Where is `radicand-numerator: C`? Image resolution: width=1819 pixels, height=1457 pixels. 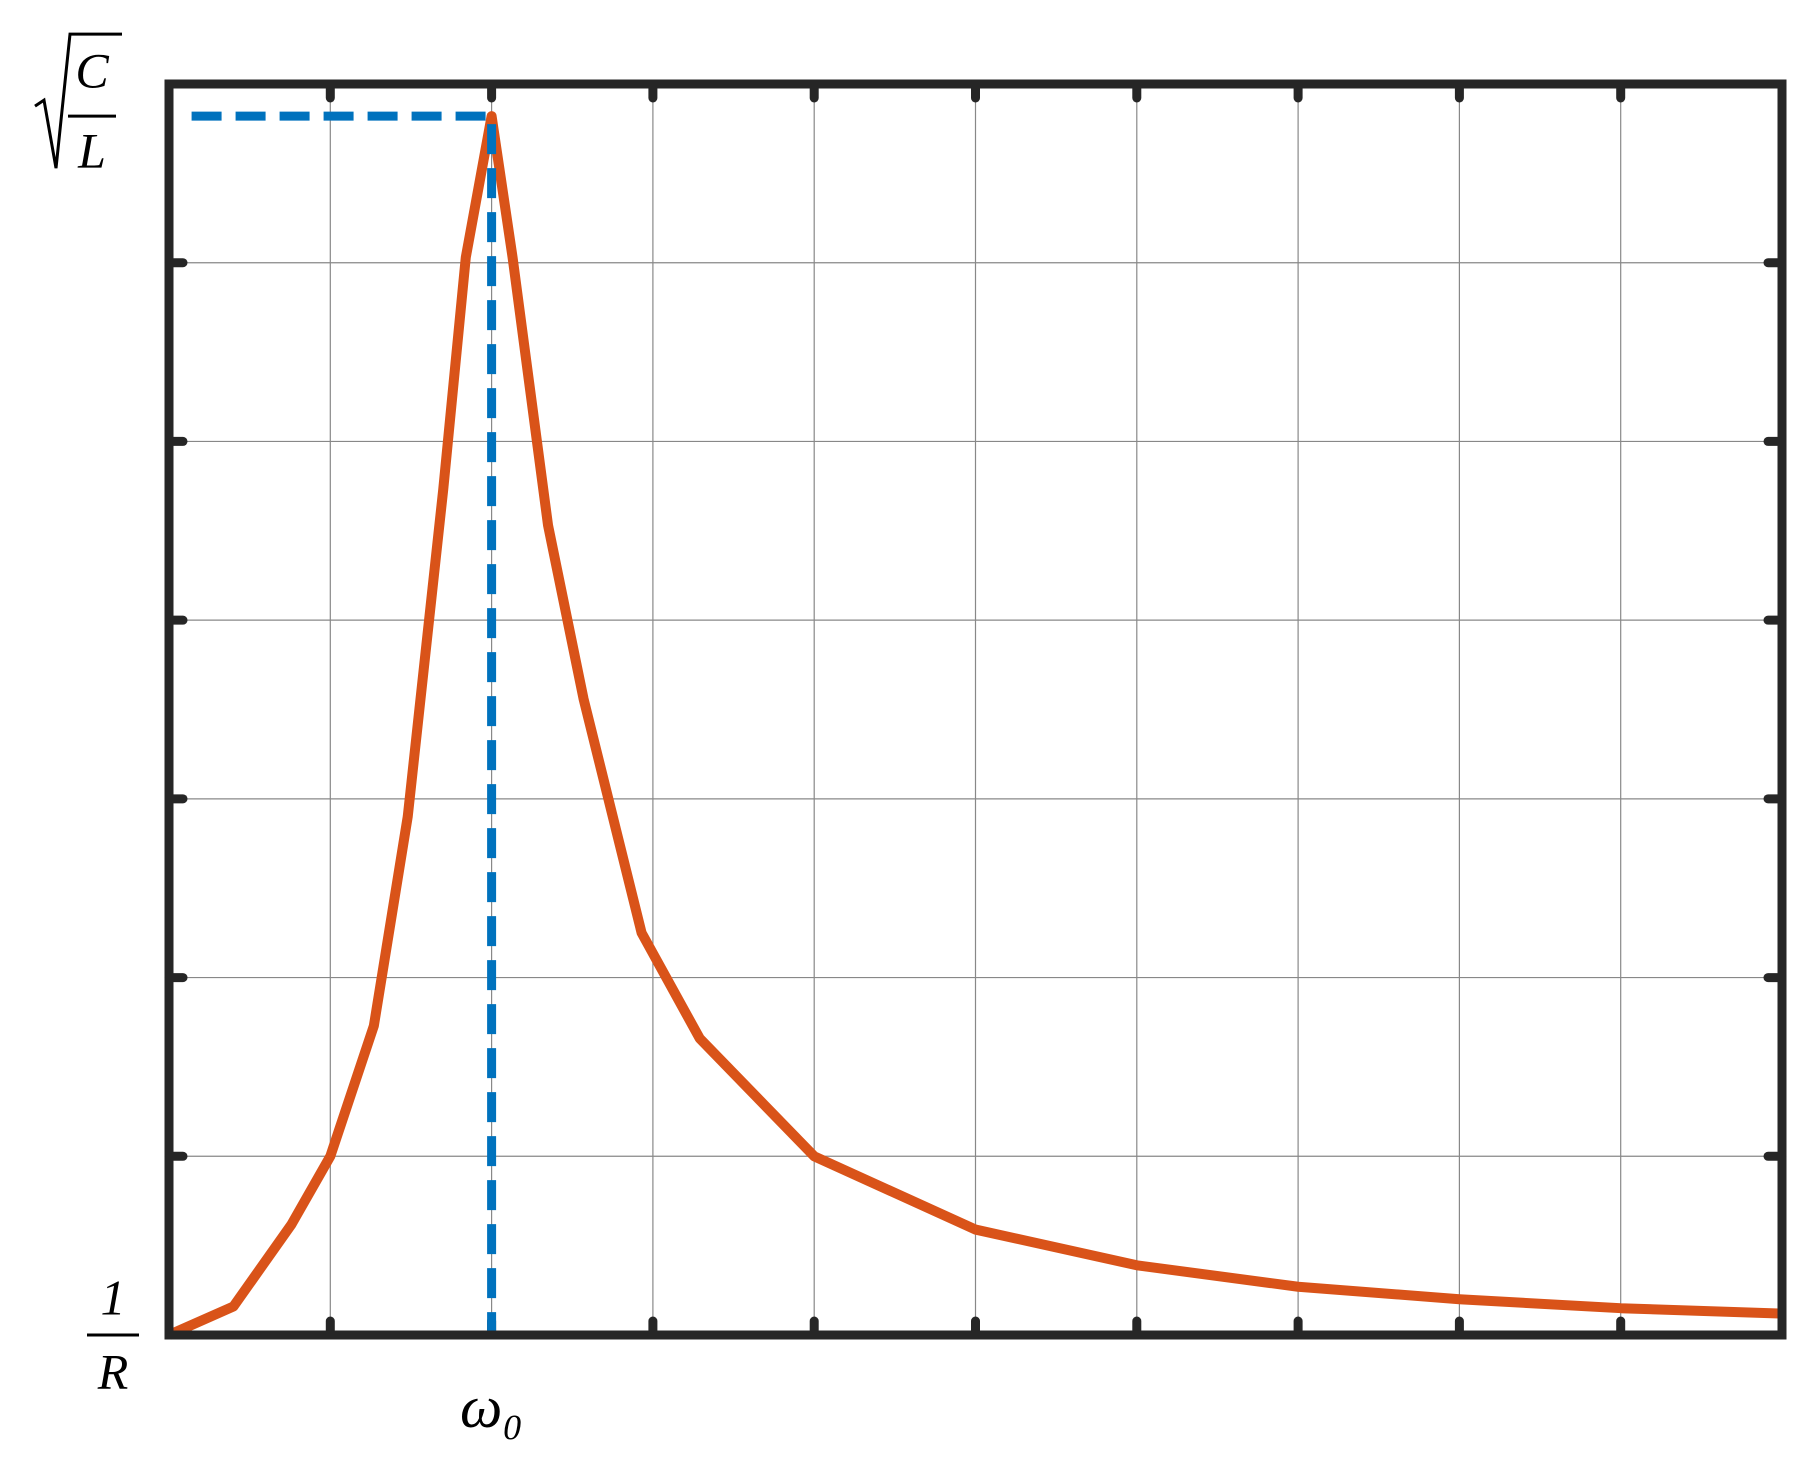
radicand-numerator: C is located at coordinates (92, 71).